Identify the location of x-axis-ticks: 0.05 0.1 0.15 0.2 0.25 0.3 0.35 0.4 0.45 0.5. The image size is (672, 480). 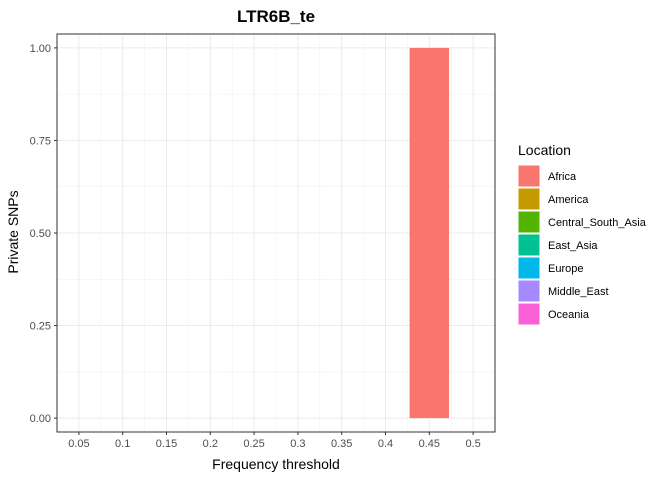
(274, 441).